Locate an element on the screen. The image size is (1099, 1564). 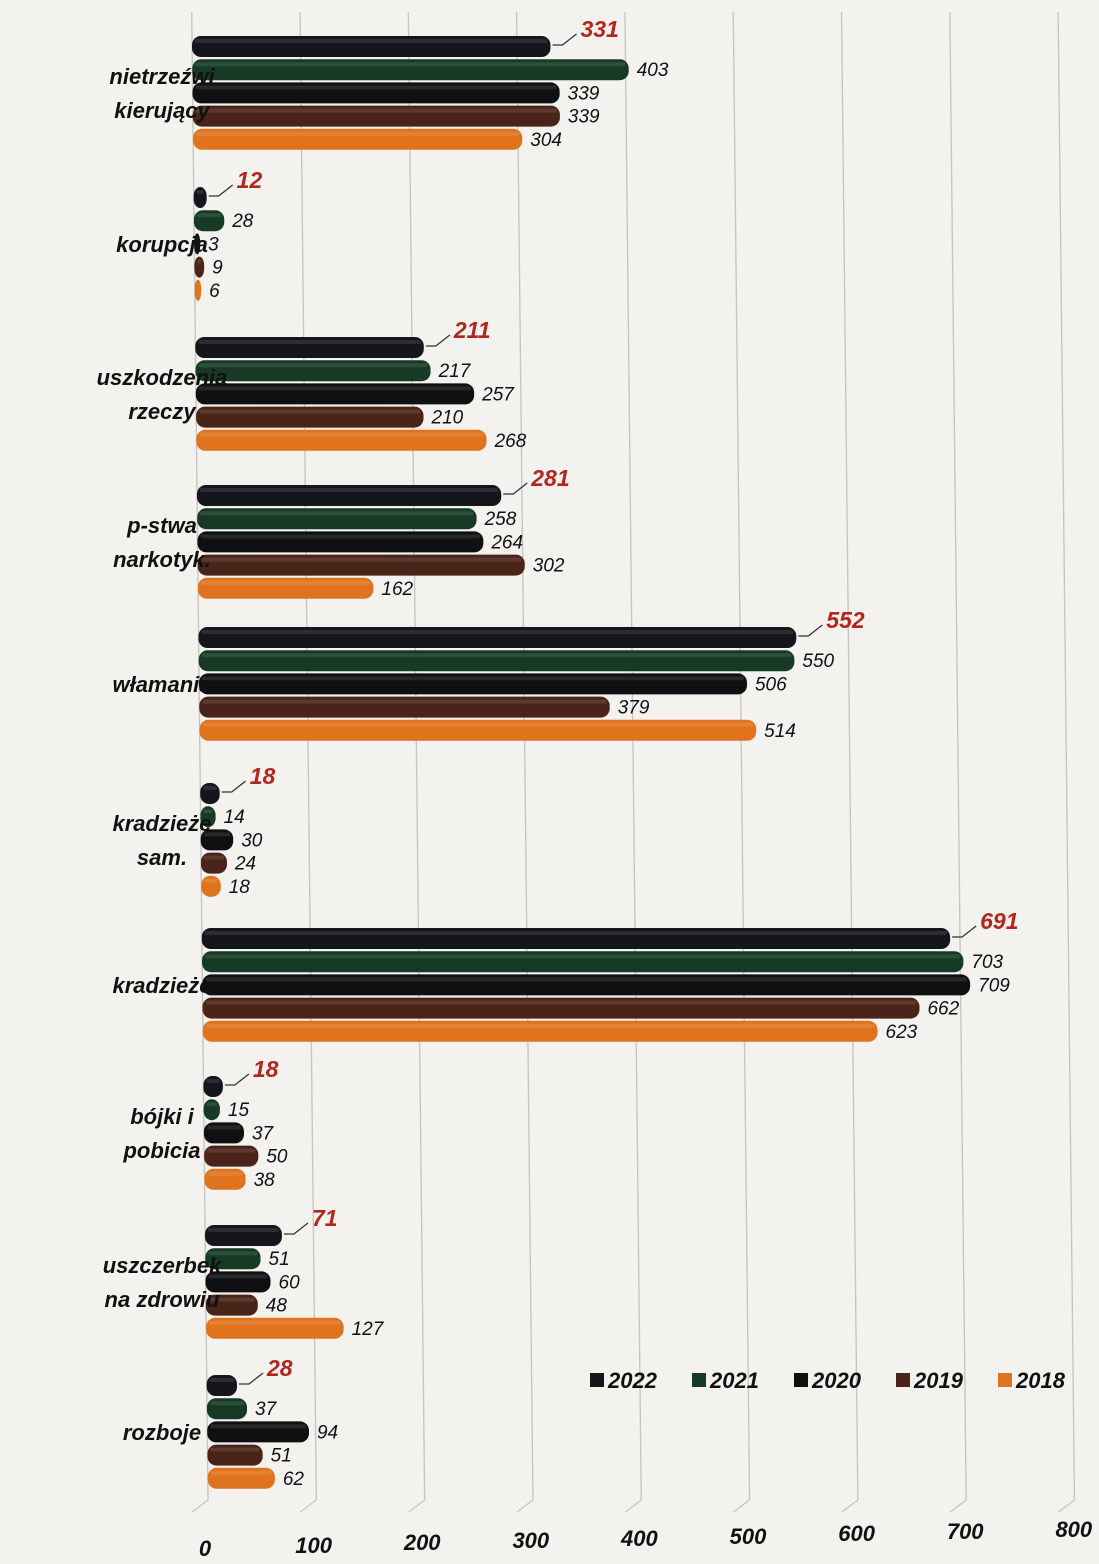
category-label: bójki i is located at coordinates (162, 1116).